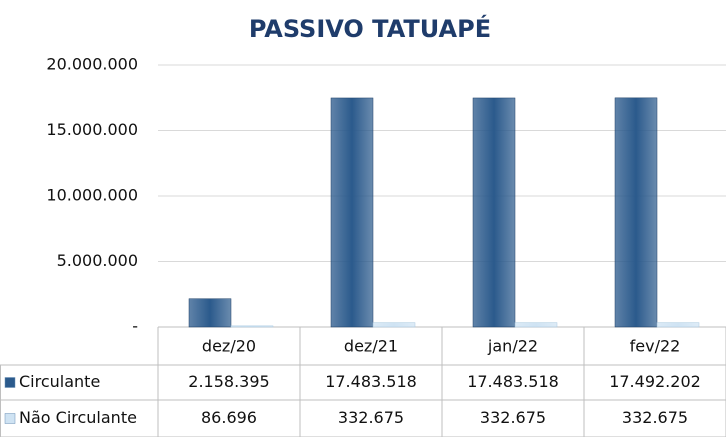  Describe the element at coordinates (92, 195) in the screenshot. I see `y-tick-label: 10.000.000` at that location.